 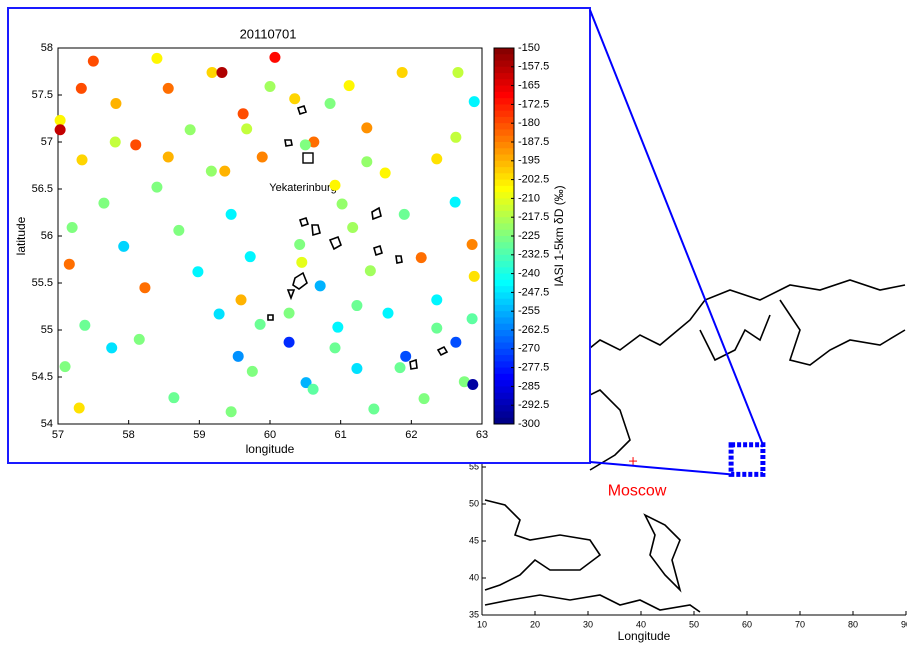 I want to click on colorbar-tick-label: -157.5, so click(x=533, y=67).